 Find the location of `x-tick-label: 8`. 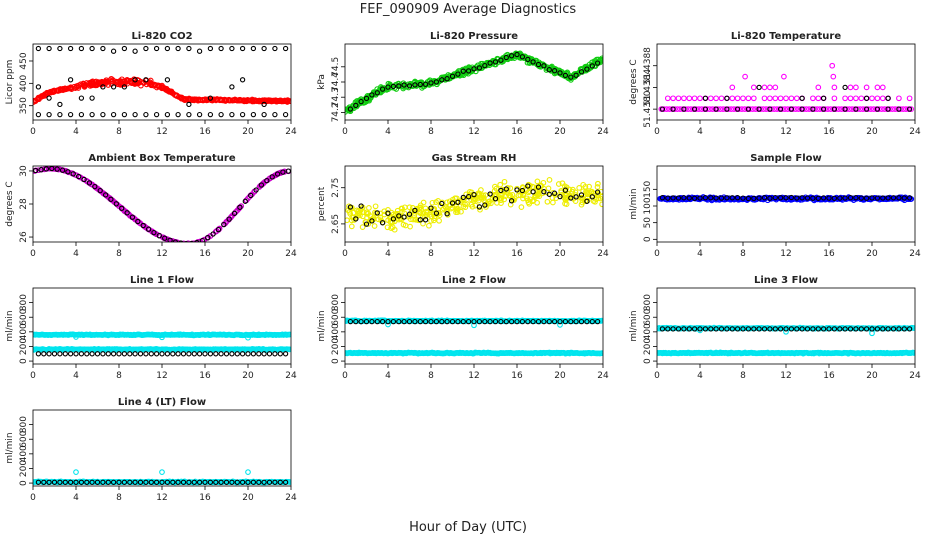

x-tick-label: 8 is located at coordinates (119, 498).